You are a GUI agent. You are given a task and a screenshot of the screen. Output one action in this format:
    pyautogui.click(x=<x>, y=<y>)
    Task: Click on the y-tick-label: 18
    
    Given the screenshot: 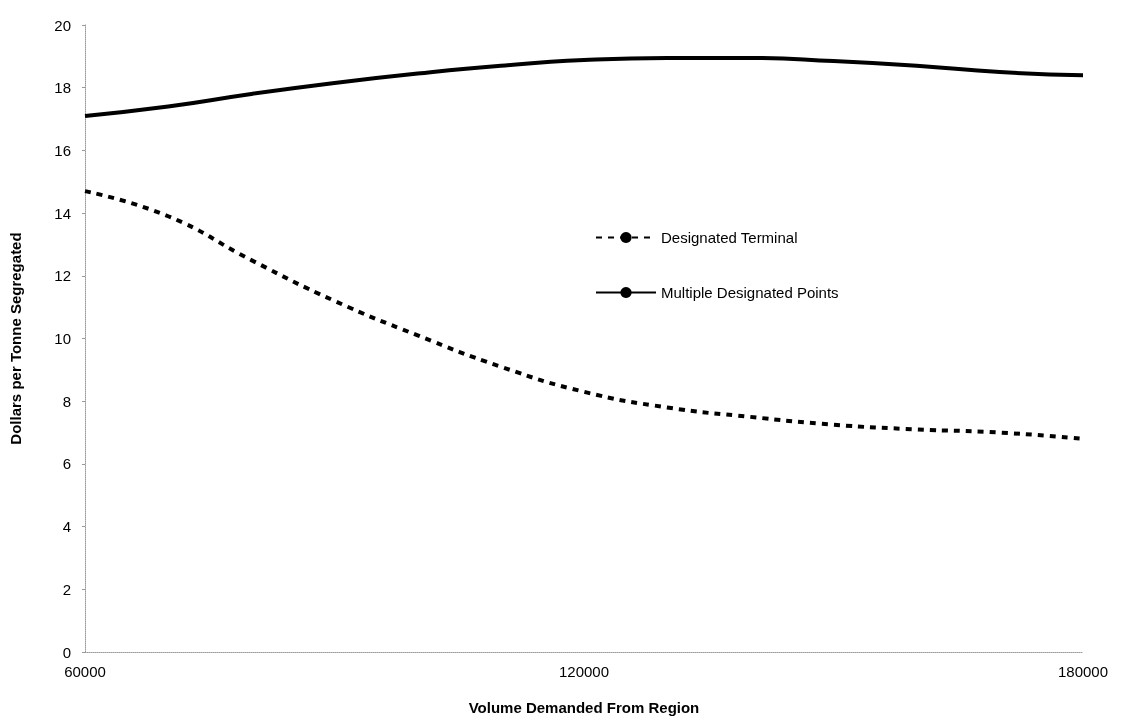 What is the action you would take?
    pyautogui.click(x=62, y=88)
    